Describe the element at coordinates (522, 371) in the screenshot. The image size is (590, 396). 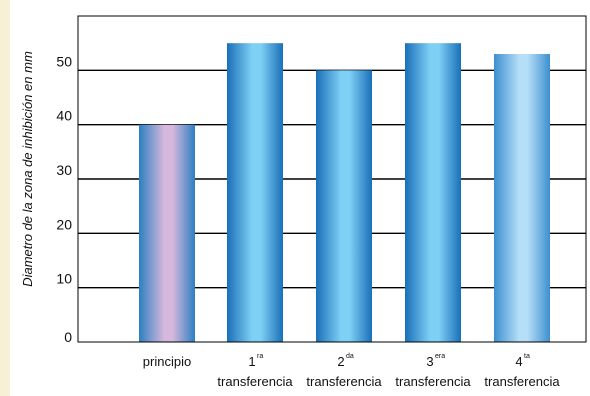
I see `x-category-label: 4 ta transferencia` at that location.